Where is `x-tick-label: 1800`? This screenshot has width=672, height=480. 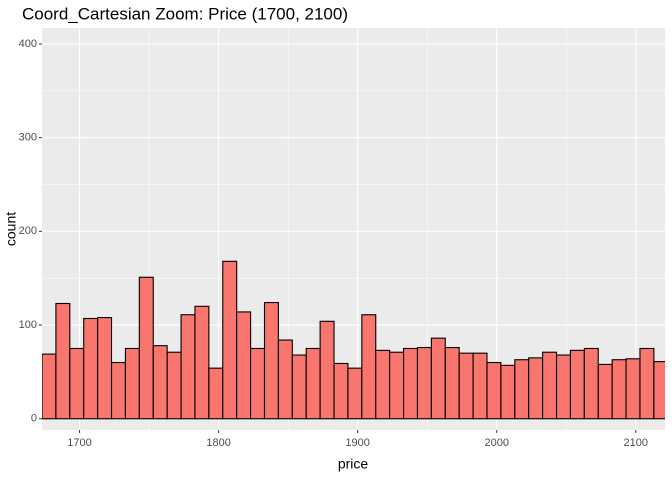 x-tick-label: 1800 is located at coordinates (218, 443).